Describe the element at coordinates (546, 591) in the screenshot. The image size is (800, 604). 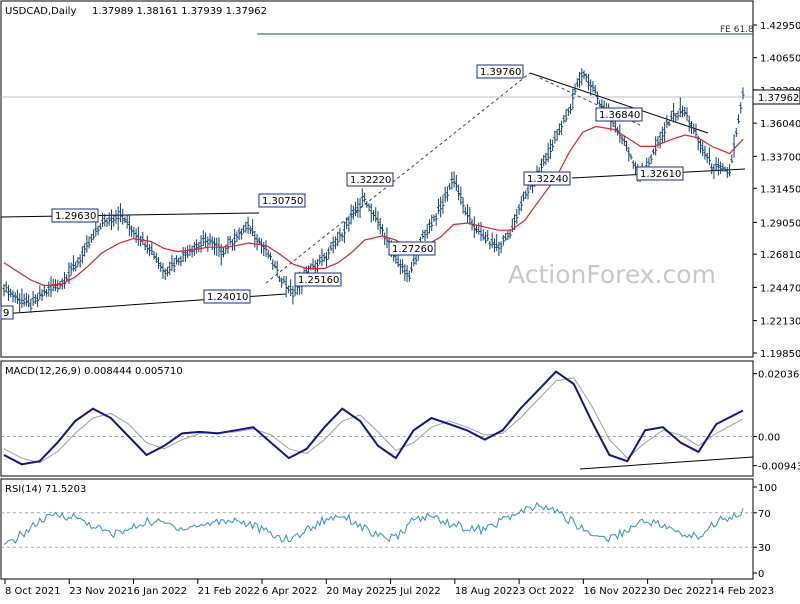
I see `date-tick-label: 3 Oct 2022` at that location.